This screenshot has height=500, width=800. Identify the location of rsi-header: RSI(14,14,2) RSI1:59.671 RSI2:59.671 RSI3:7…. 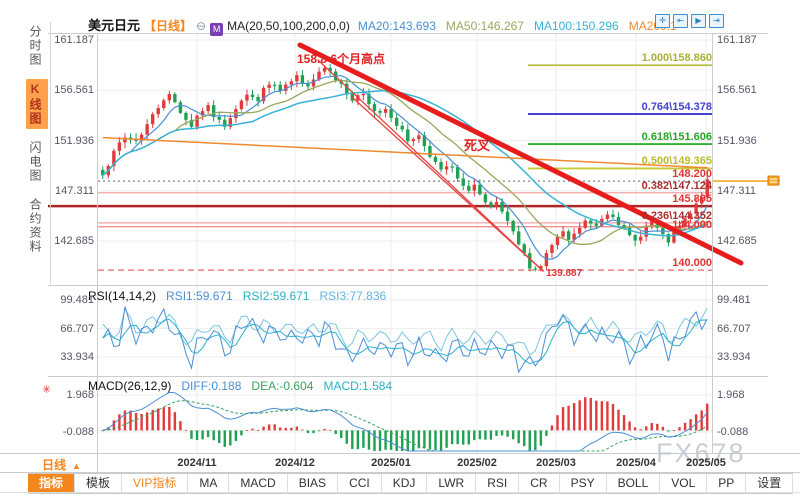
(237, 296).